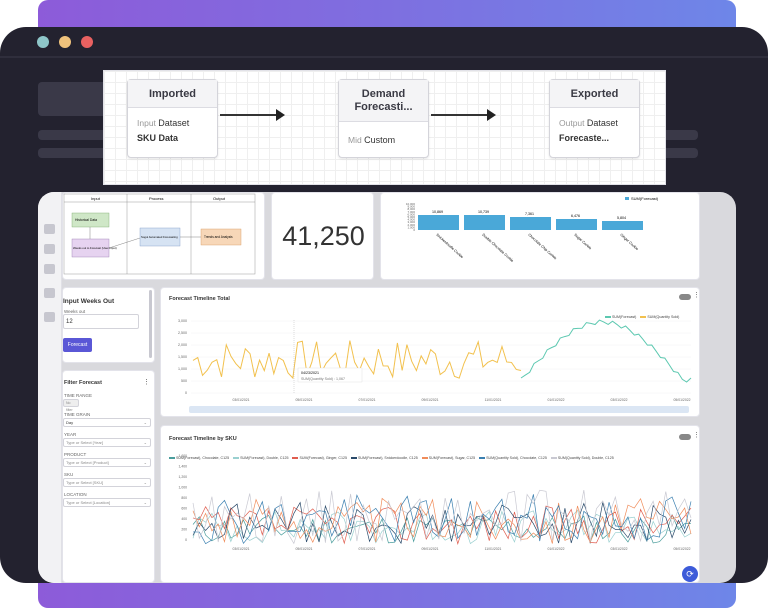  I want to click on weeks-input: 12, so click(101, 321).